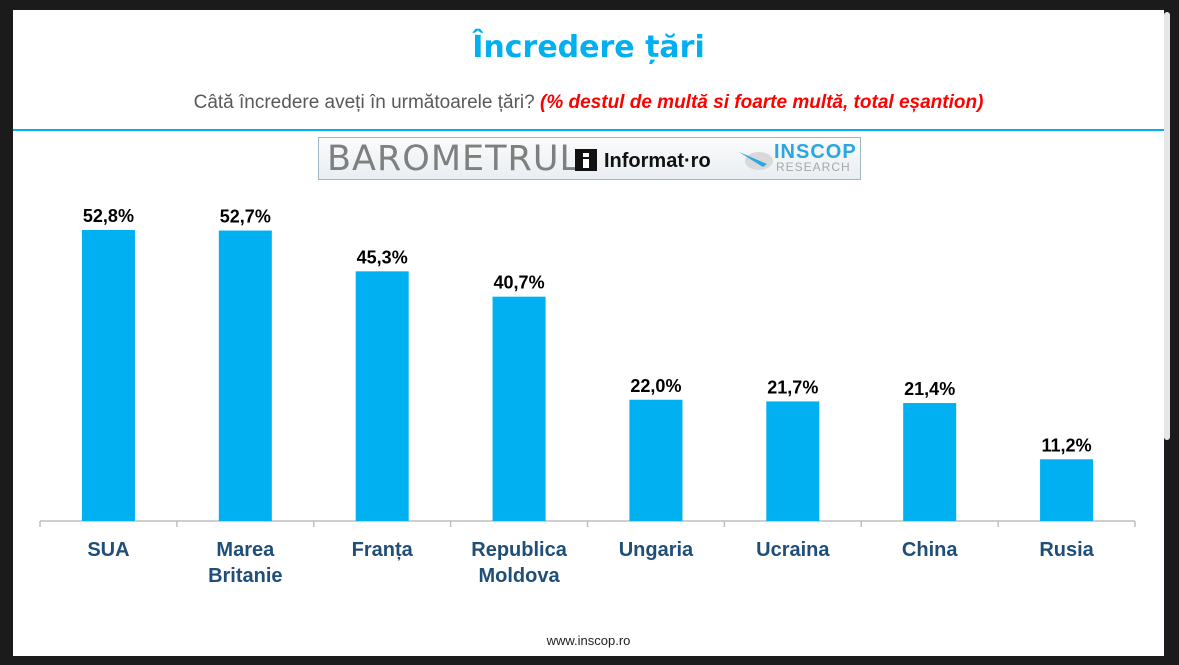 The image size is (1179, 665). Describe the element at coordinates (245, 563) in the screenshot. I see `category-label: Marea Britanie` at that location.